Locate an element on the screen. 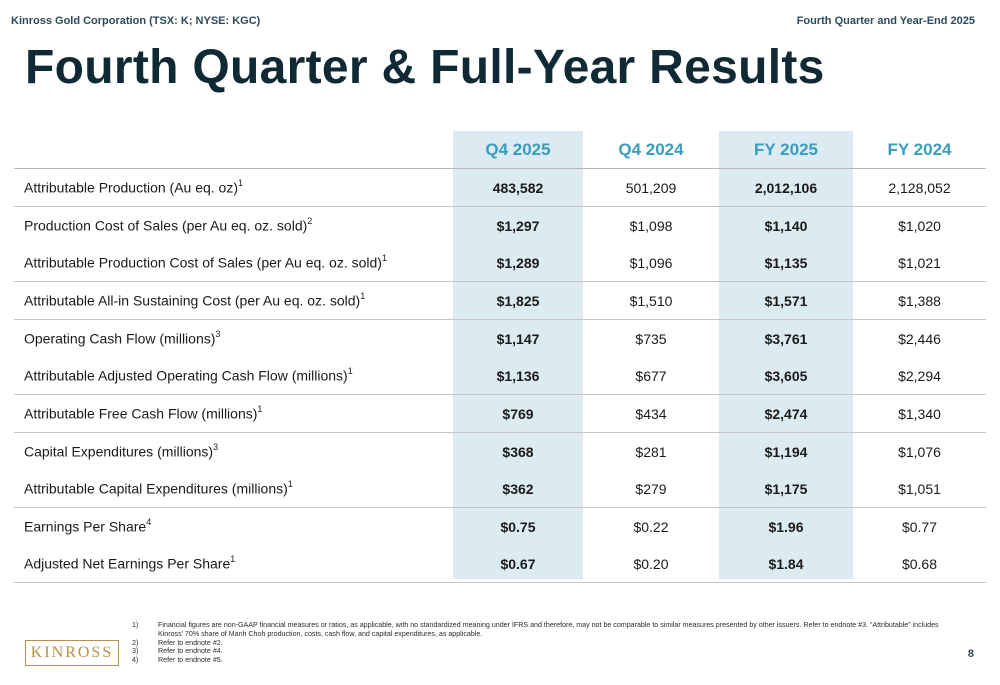 This screenshot has height=685, width=1000. footnote-text: Refer to endnote #2. is located at coordinates (190, 642).